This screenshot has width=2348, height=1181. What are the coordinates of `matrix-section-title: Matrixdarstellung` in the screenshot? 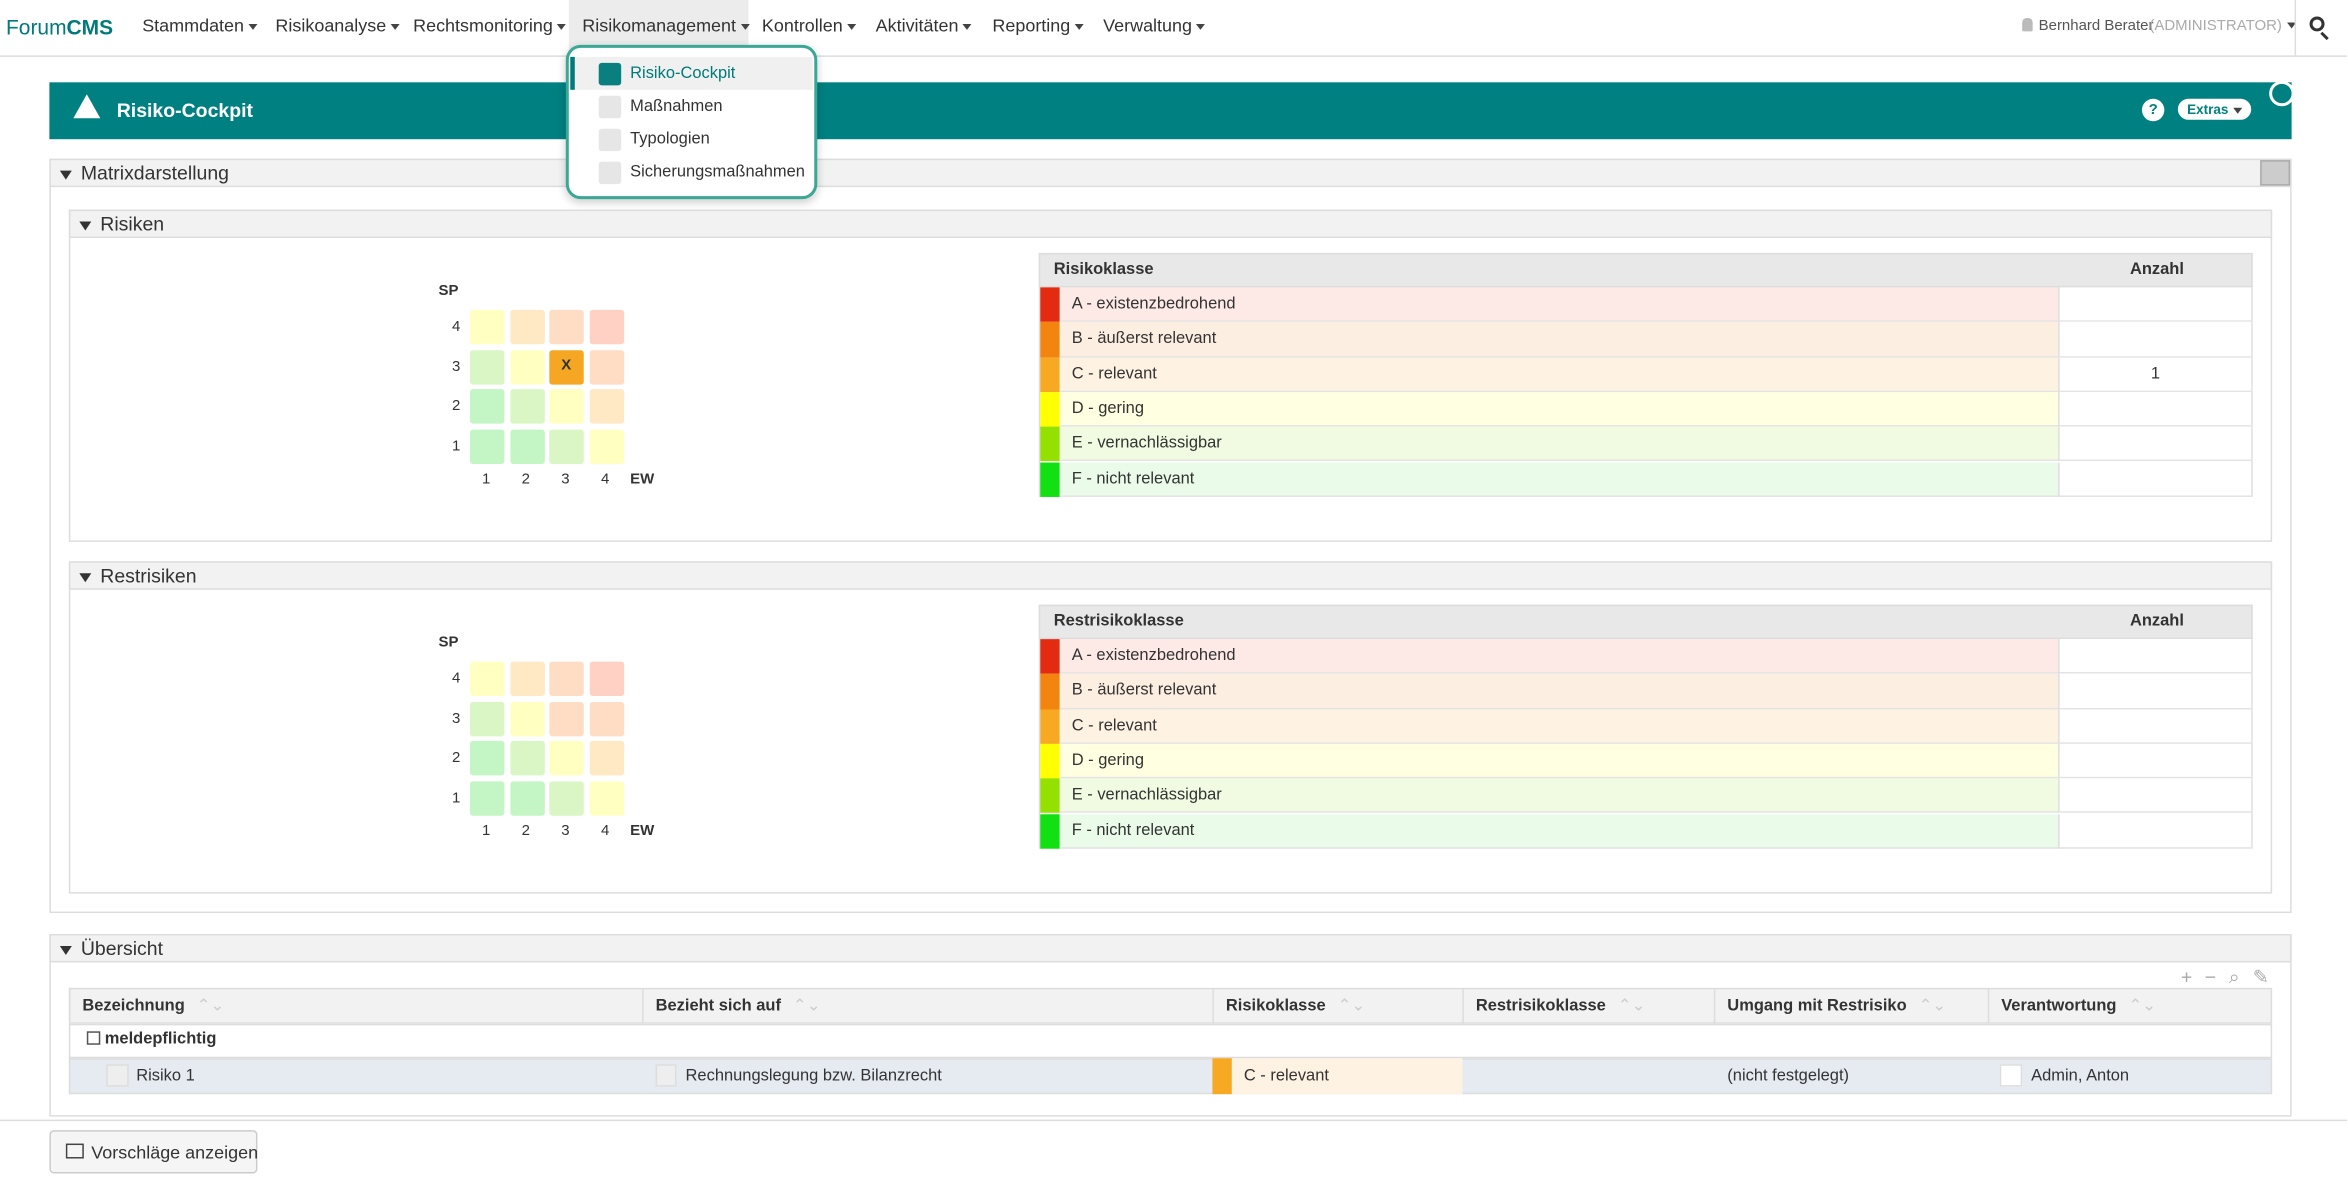 It's located at (144, 172).